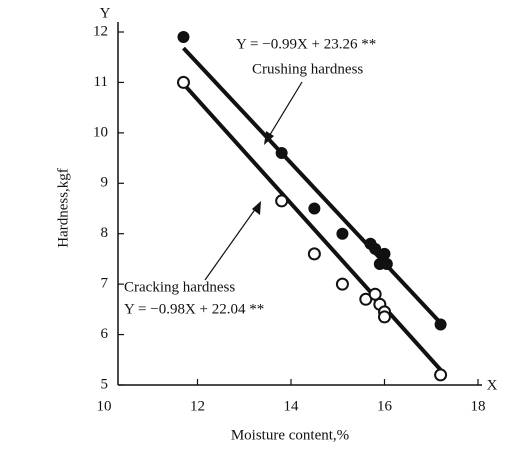 The image size is (512, 454). Describe the element at coordinates (105, 334) in the screenshot. I see `y-tick-label: 6` at that location.